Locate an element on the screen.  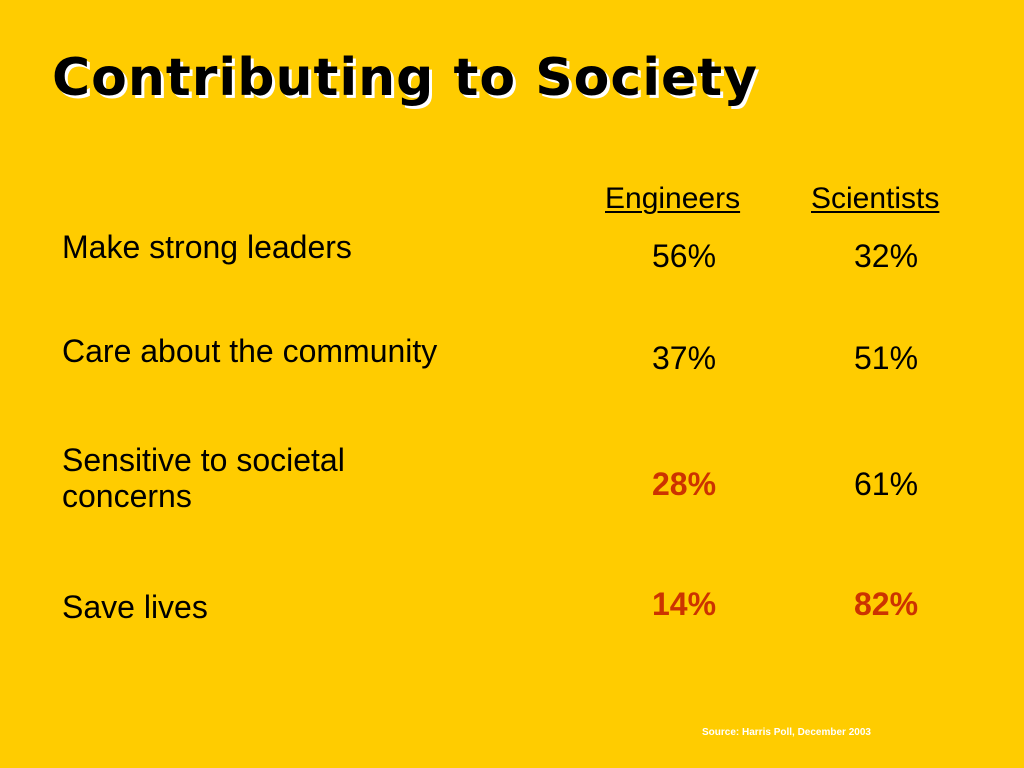
row-label-strong-leaders: Make strong leaders is located at coordinates (207, 247).